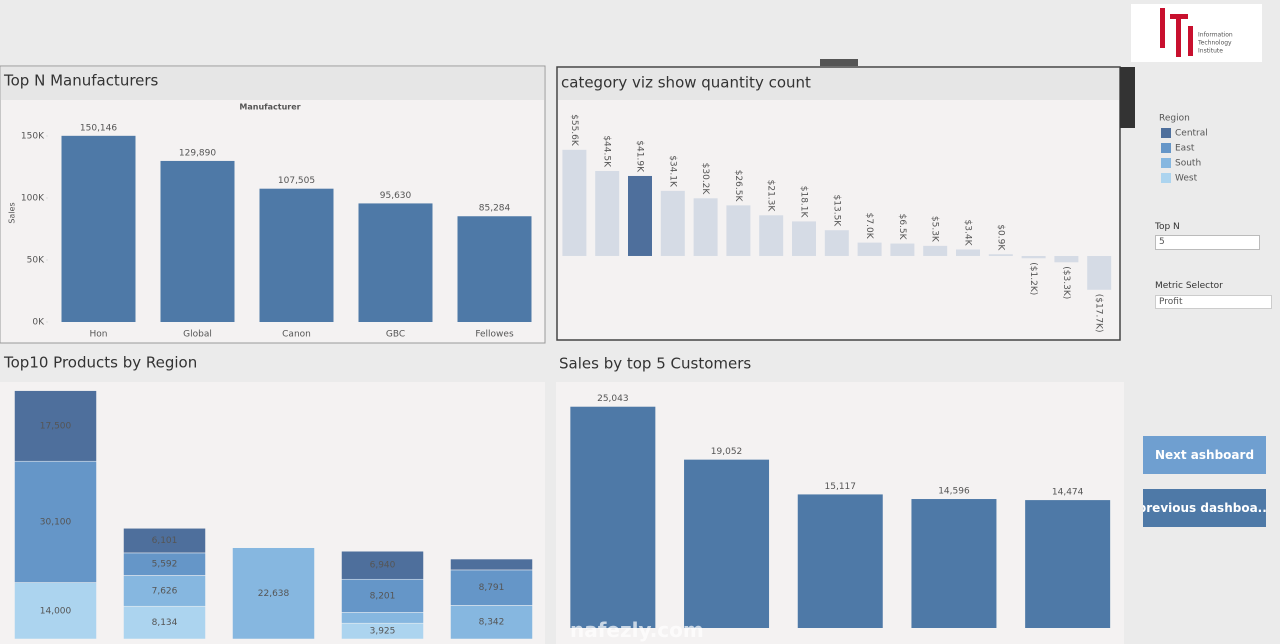 The height and width of the screenshot is (644, 1280). Describe the element at coordinates (841, 487) in the screenshot. I see `value-label: 15,117` at that location.